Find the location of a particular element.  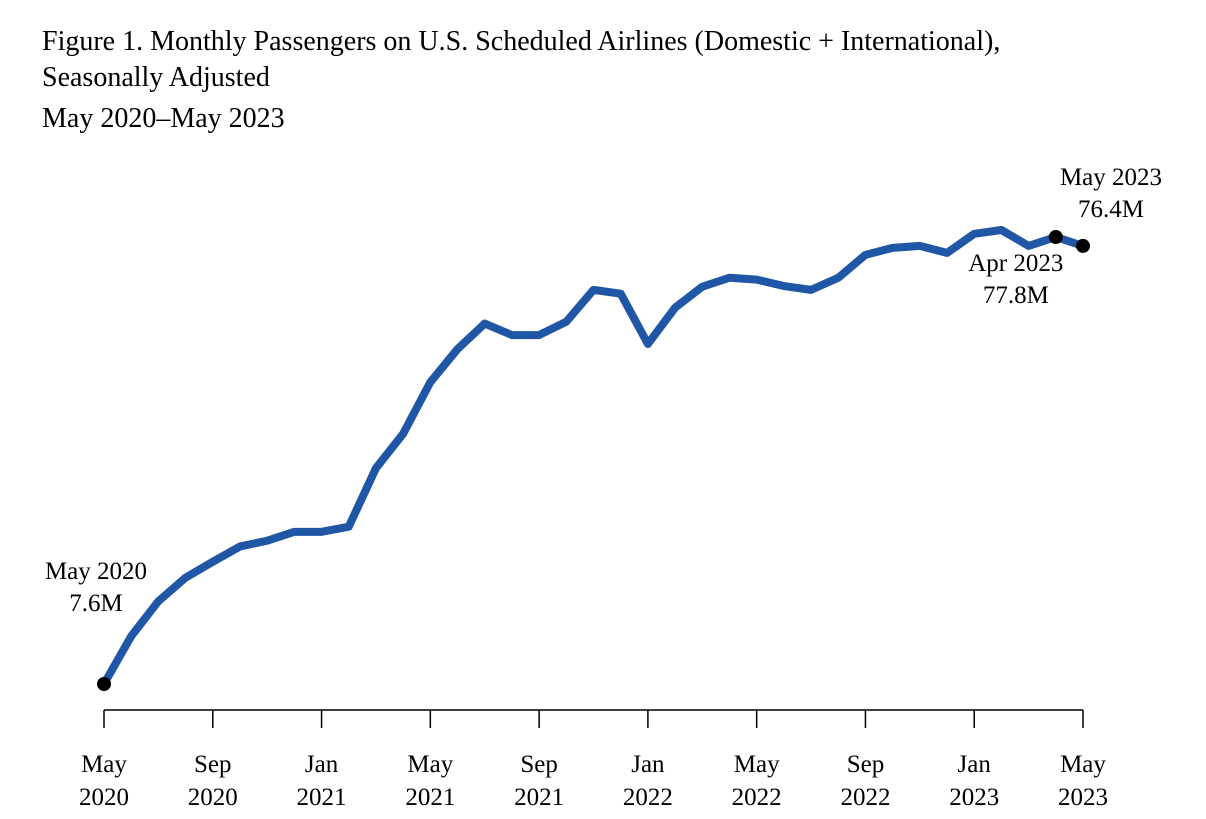

value-label: 7.6M is located at coordinates (95, 603).